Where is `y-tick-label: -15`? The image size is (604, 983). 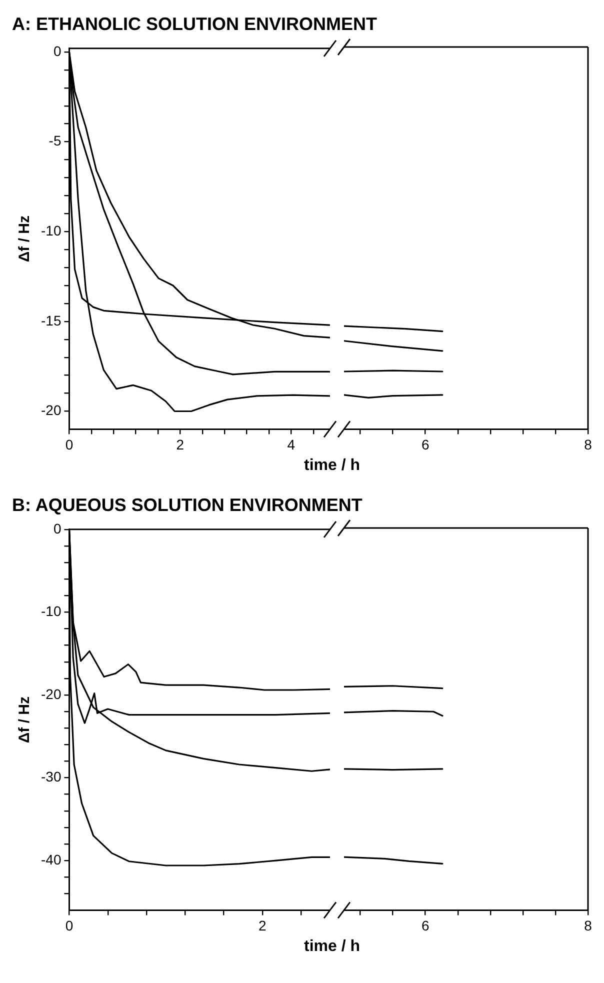
y-tick-label: -15 is located at coordinates (51, 320).